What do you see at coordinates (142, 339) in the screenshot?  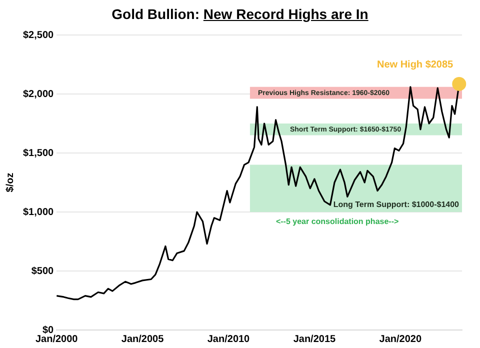 I see `x-tick-label: Jan/2005` at bounding box center [142, 339].